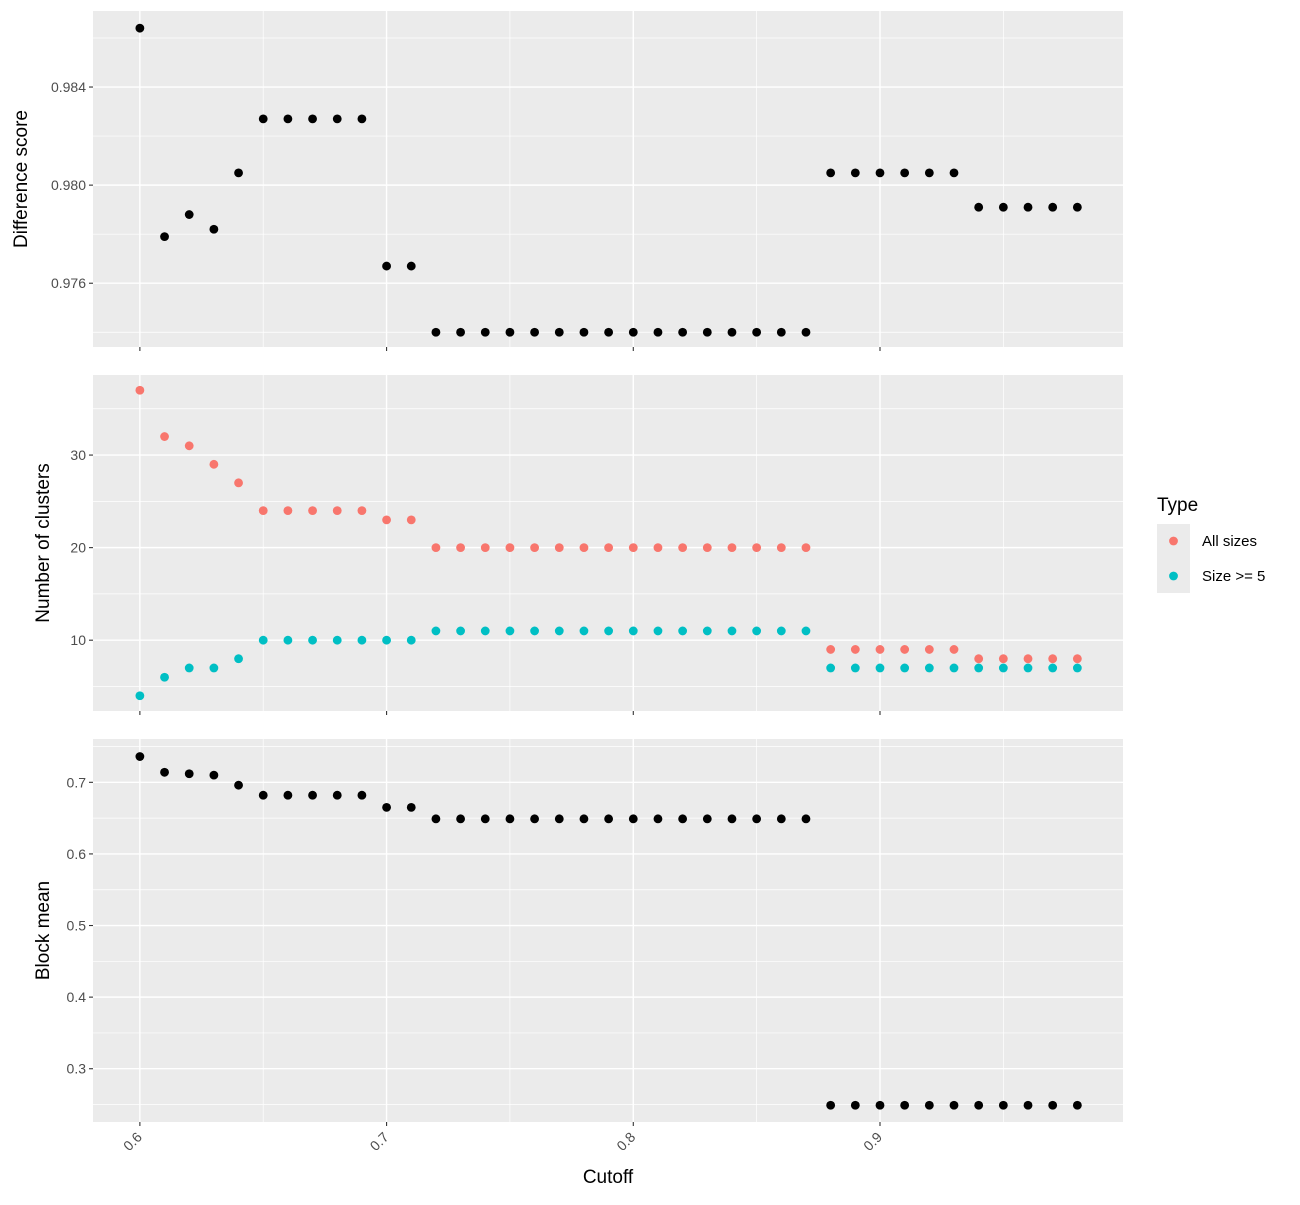  I want to click on y-tick-label: 30, so click(78, 455).